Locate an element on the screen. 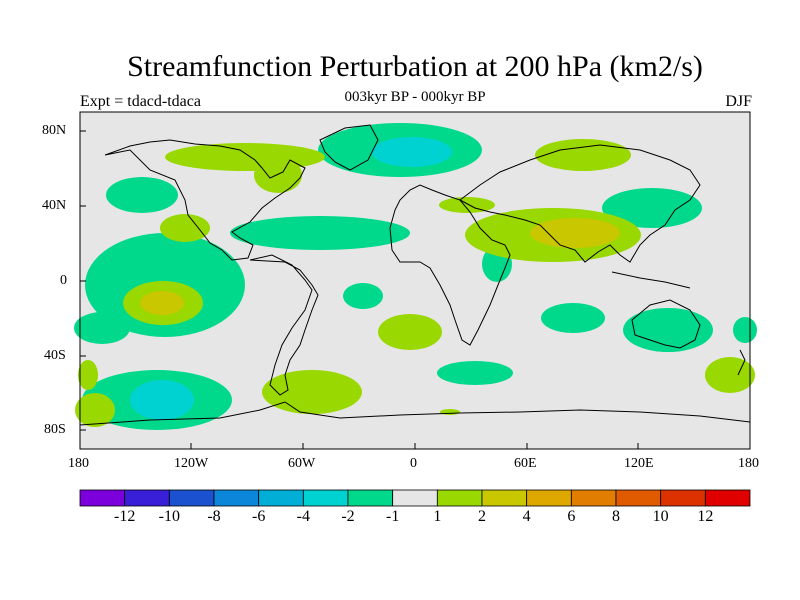  chart-subtitle: 003kyr BP - 000kyr BP is located at coordinates (415, 97).